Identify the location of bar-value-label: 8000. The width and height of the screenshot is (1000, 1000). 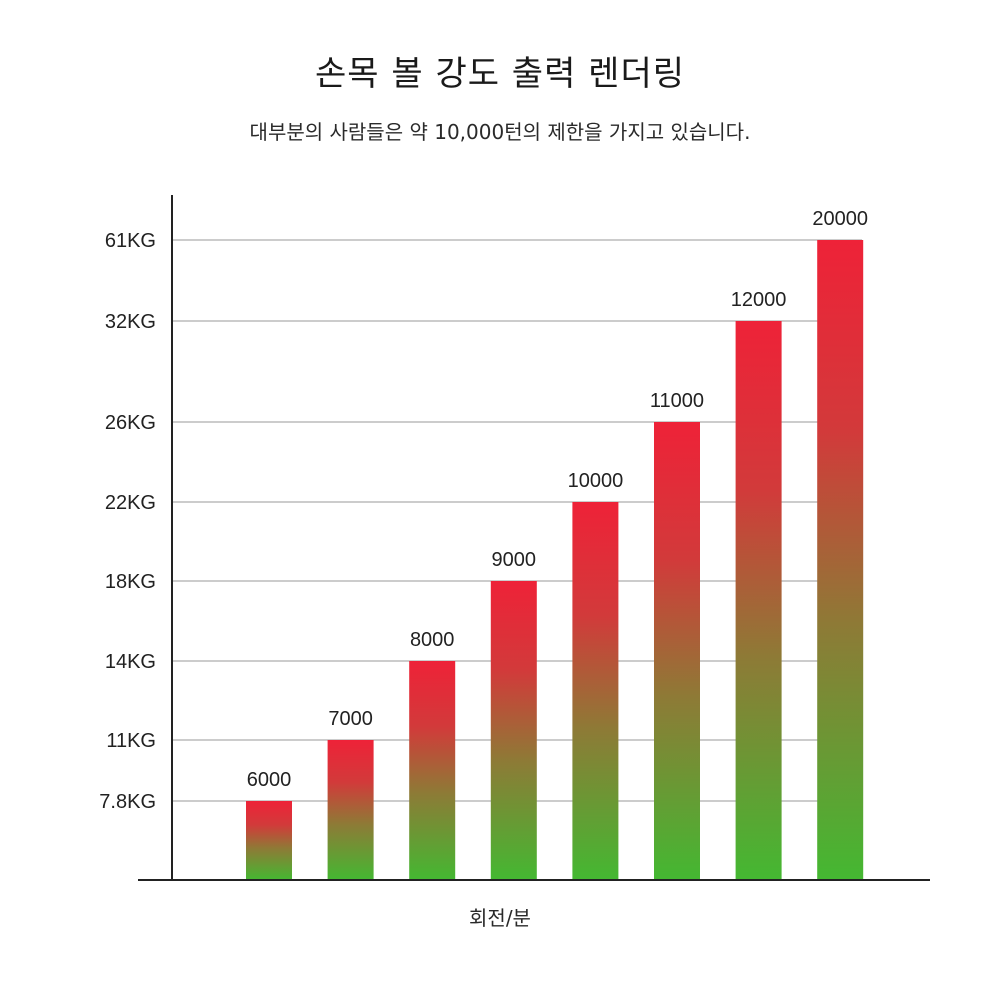
(432, 640).